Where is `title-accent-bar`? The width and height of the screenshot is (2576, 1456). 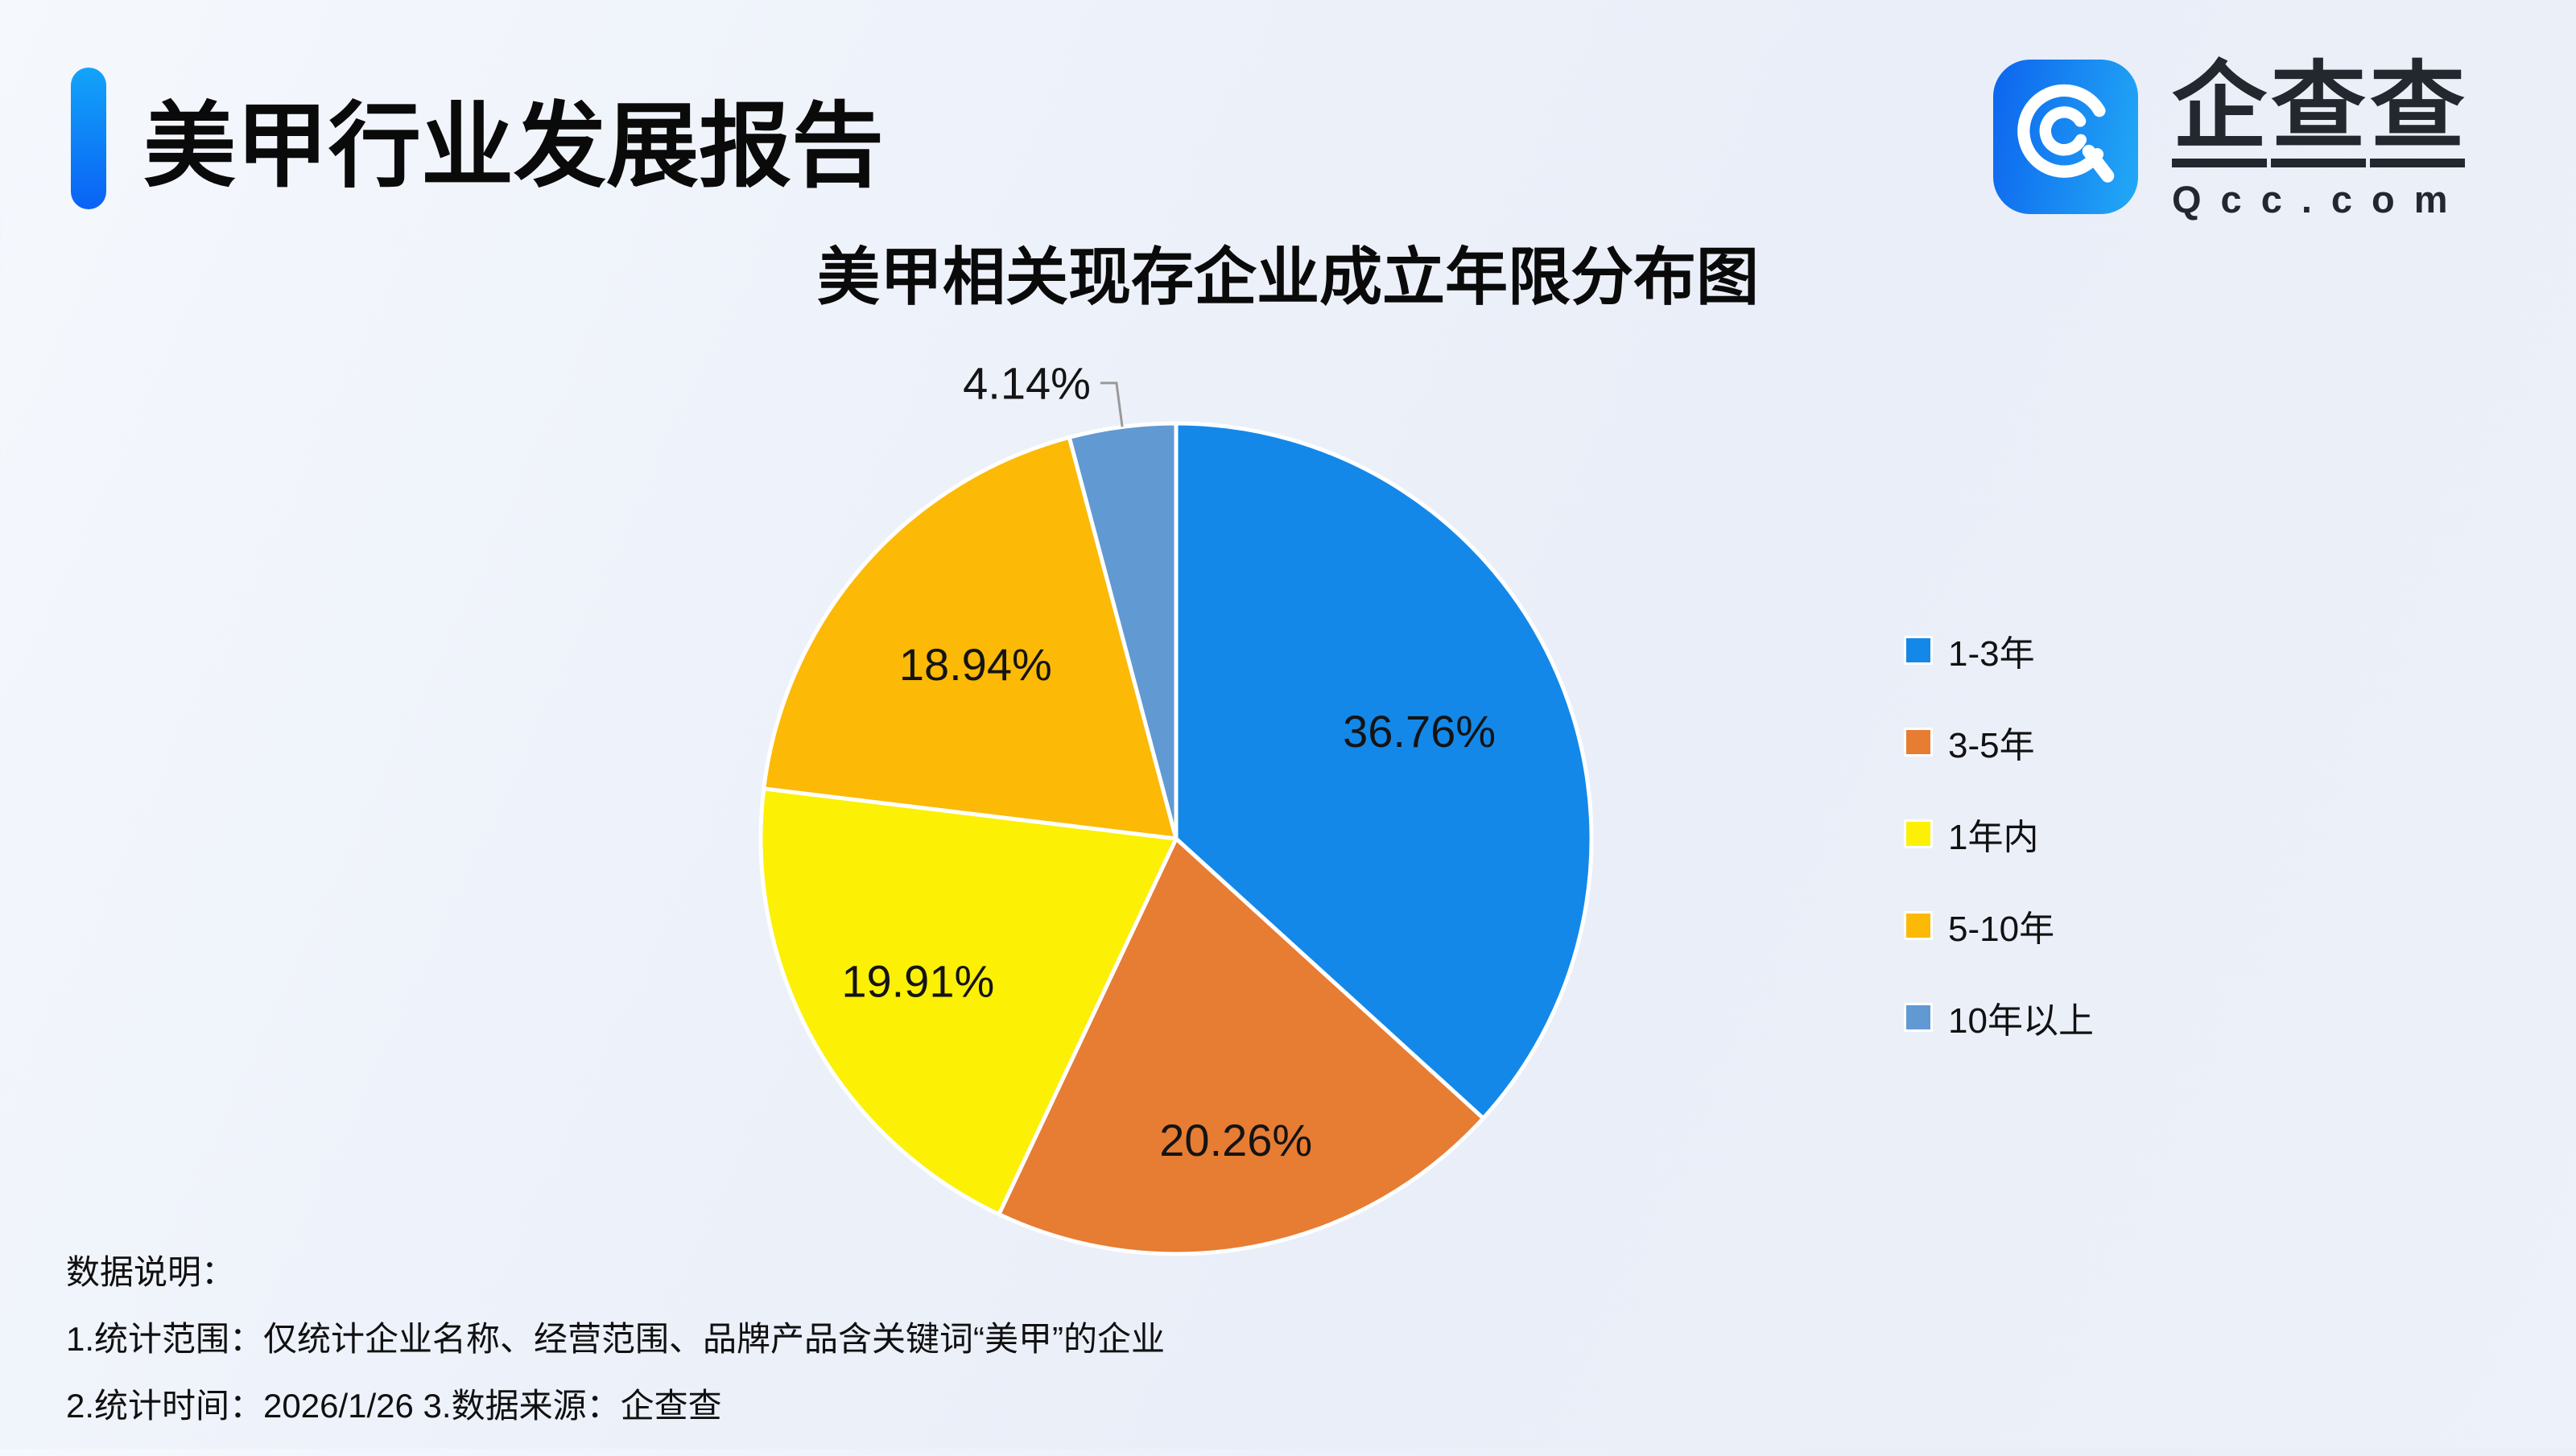 title-accent-bar is located at coordinates (88, 138).